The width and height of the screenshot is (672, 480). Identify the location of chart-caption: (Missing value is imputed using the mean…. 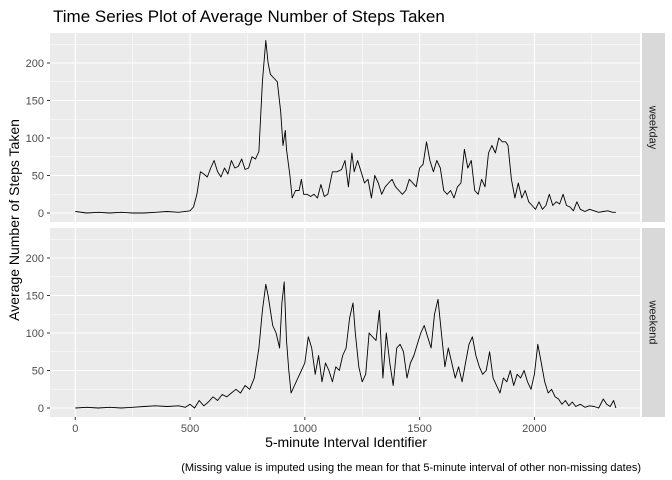
(411, 468).